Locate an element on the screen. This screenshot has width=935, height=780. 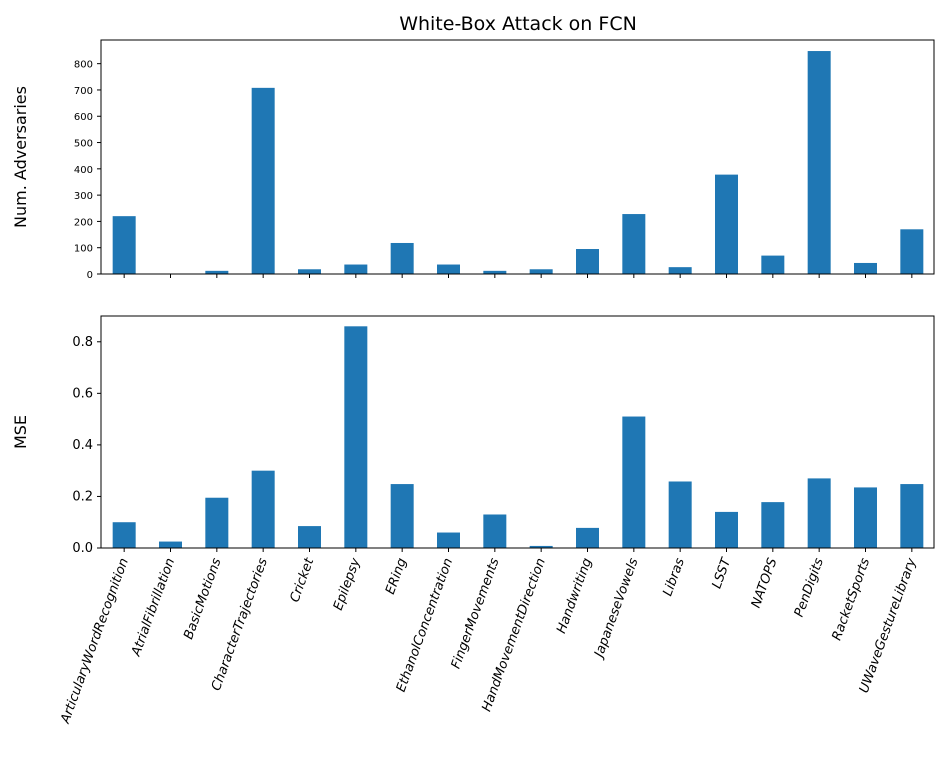
ytick-label-num-adversaries: 500 is located at coordinates (83, 144).